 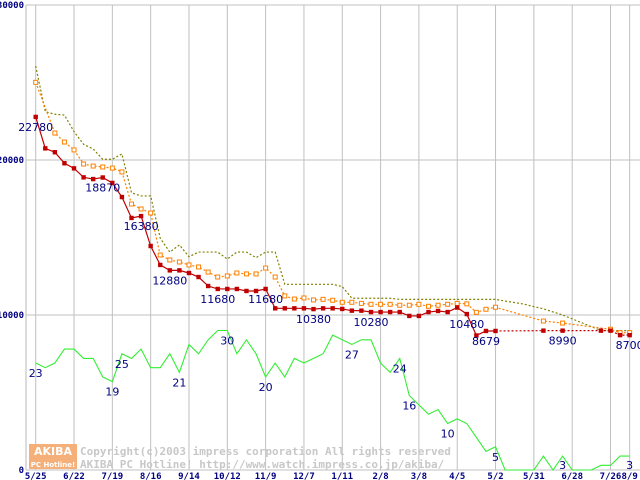 What do you see at coordinates (380, 476) in the screenshot?
I see `x-tick-label: 2/8` at bounding box center [380, 476].